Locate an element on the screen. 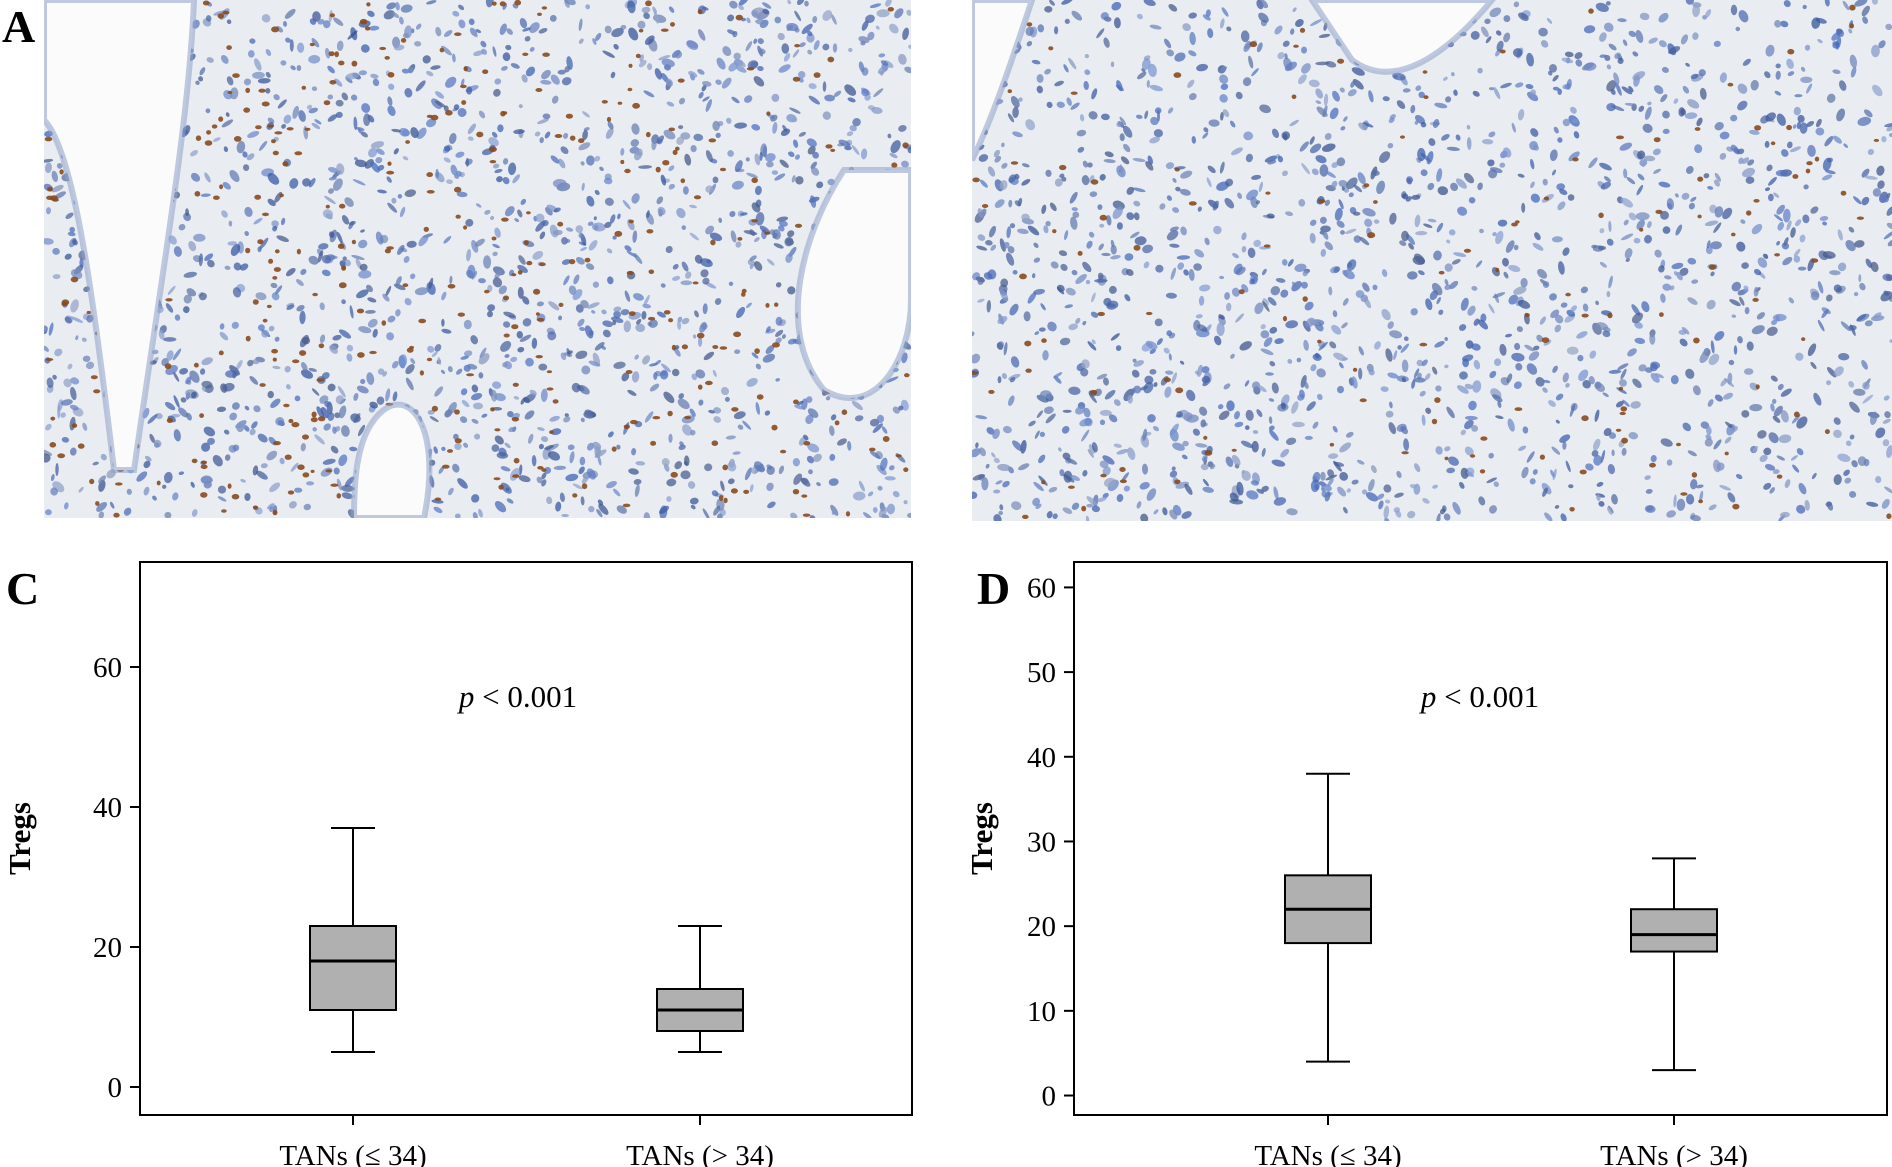  panel-label-c: C is located at coordinates (23, 588).